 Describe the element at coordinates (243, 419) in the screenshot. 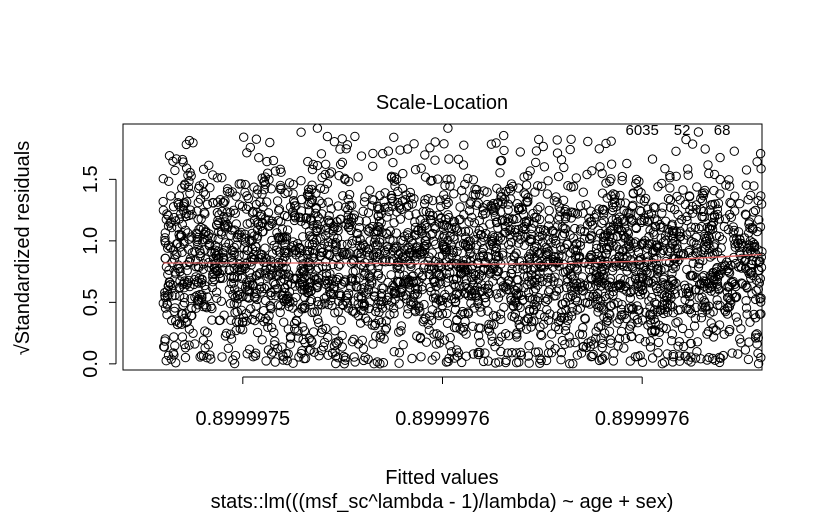

I see `x-tick-label: 0.8999975` at that location.